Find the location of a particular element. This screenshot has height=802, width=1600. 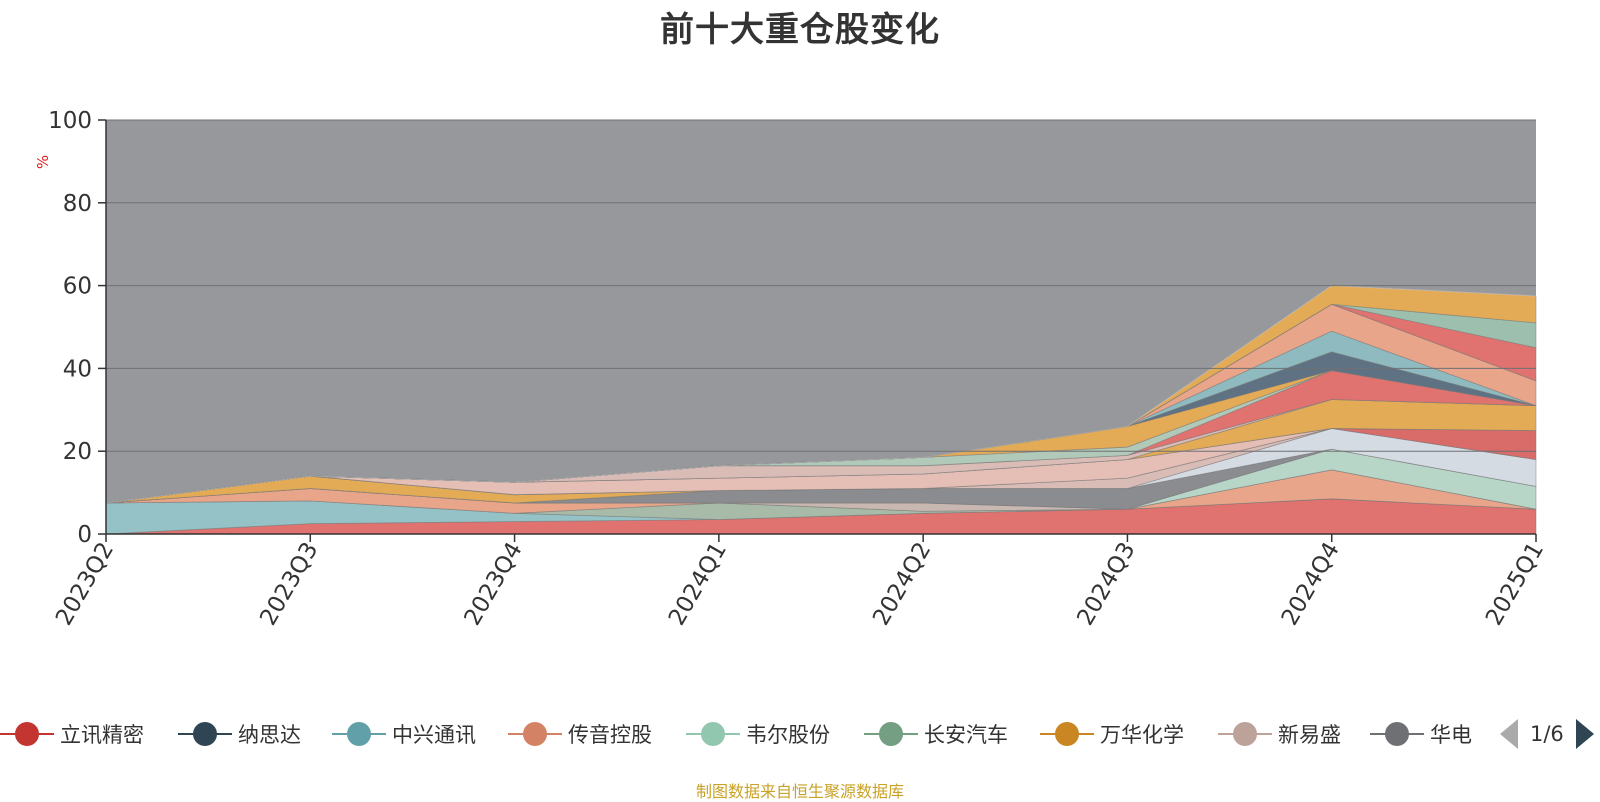

legend-item: 传音控股 is located at coordinates (580, 734).